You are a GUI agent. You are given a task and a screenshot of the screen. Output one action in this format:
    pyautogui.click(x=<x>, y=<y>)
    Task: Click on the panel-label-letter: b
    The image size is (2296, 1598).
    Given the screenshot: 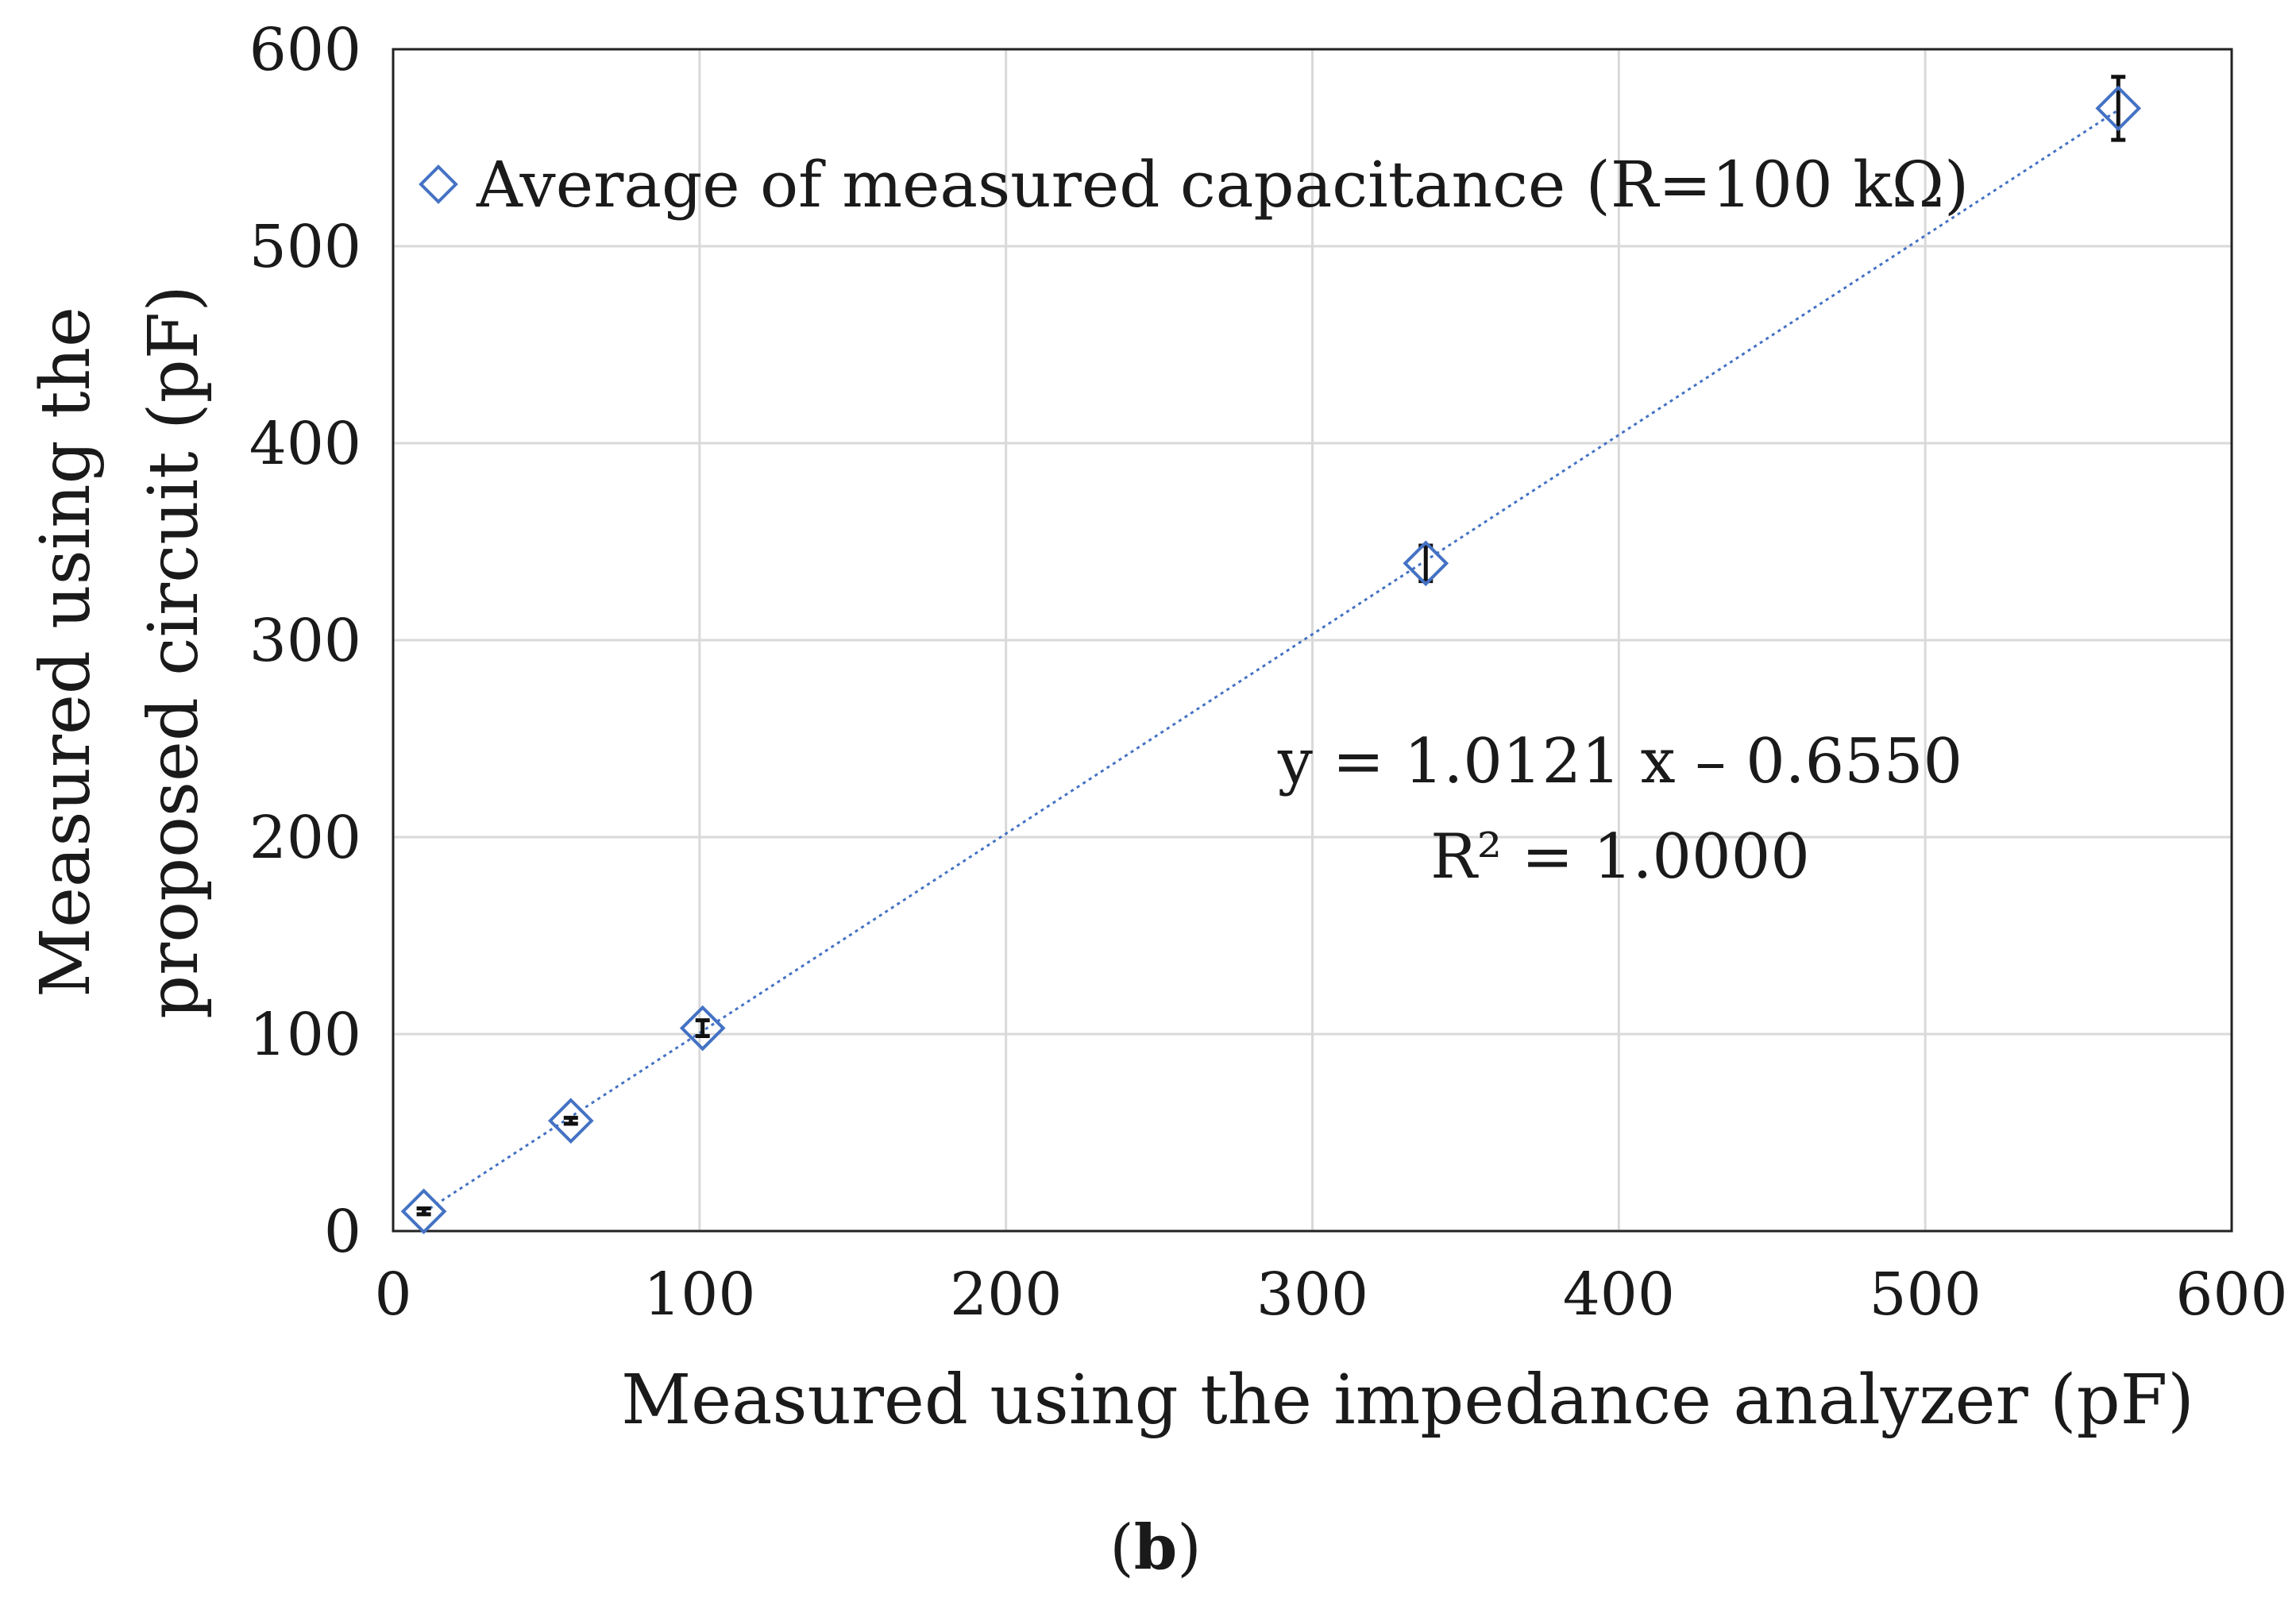 What is the action you would take?
    pyautogui.click(x=1156, y=1547)
    